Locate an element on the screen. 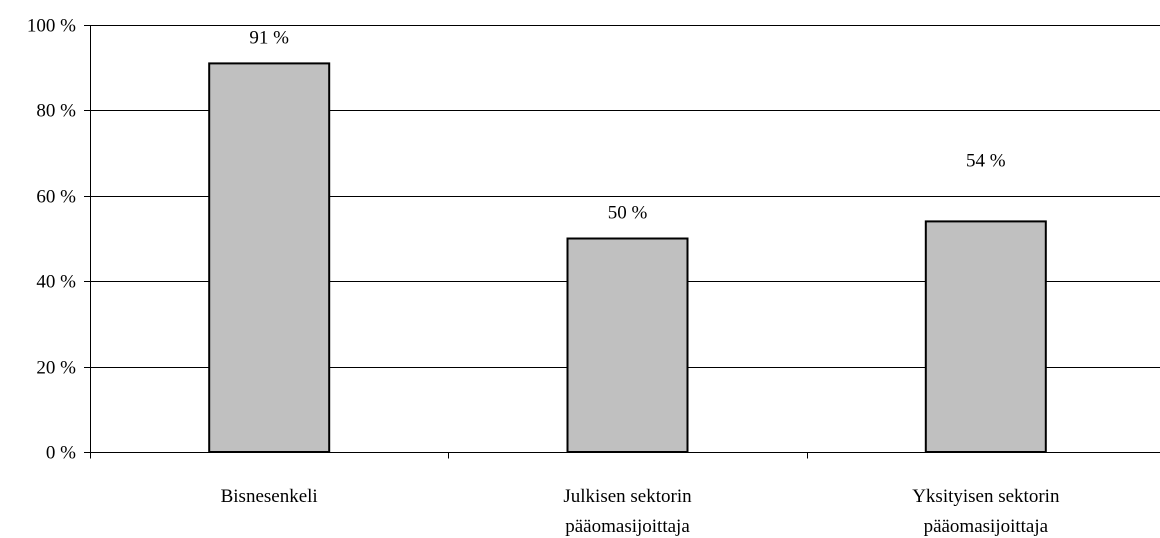 The image size is (1160, 538). y-tick-label: 60 % is located at coordinates (56, 197).